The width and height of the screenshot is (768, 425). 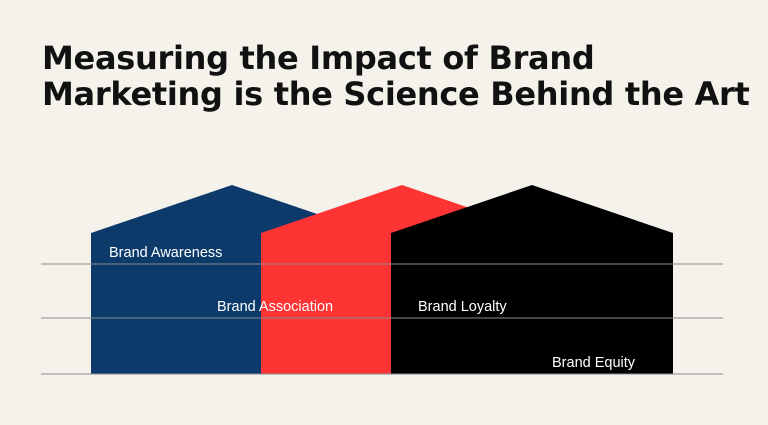 I want to click on title-line-1: Measuring the Impact of Brand, so click(x=318, y=58).